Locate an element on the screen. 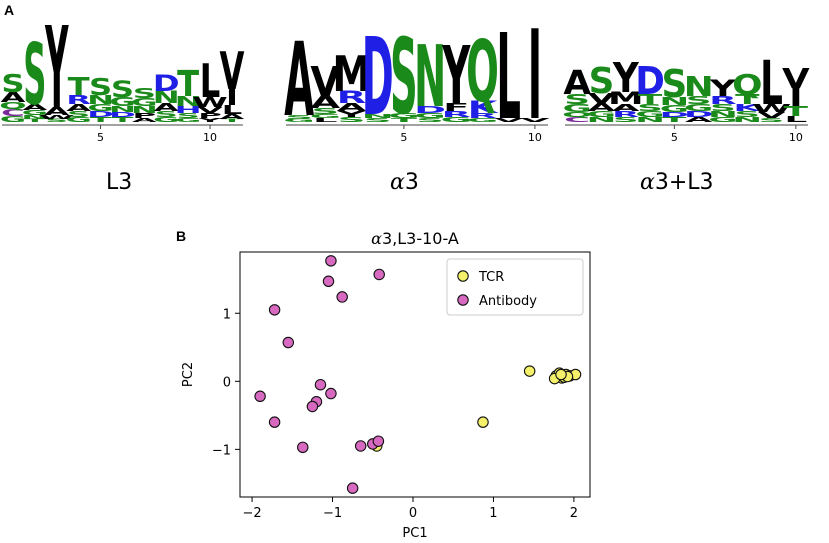  chart-title: α3,L3-10-A is located at coordinates (415, 238).